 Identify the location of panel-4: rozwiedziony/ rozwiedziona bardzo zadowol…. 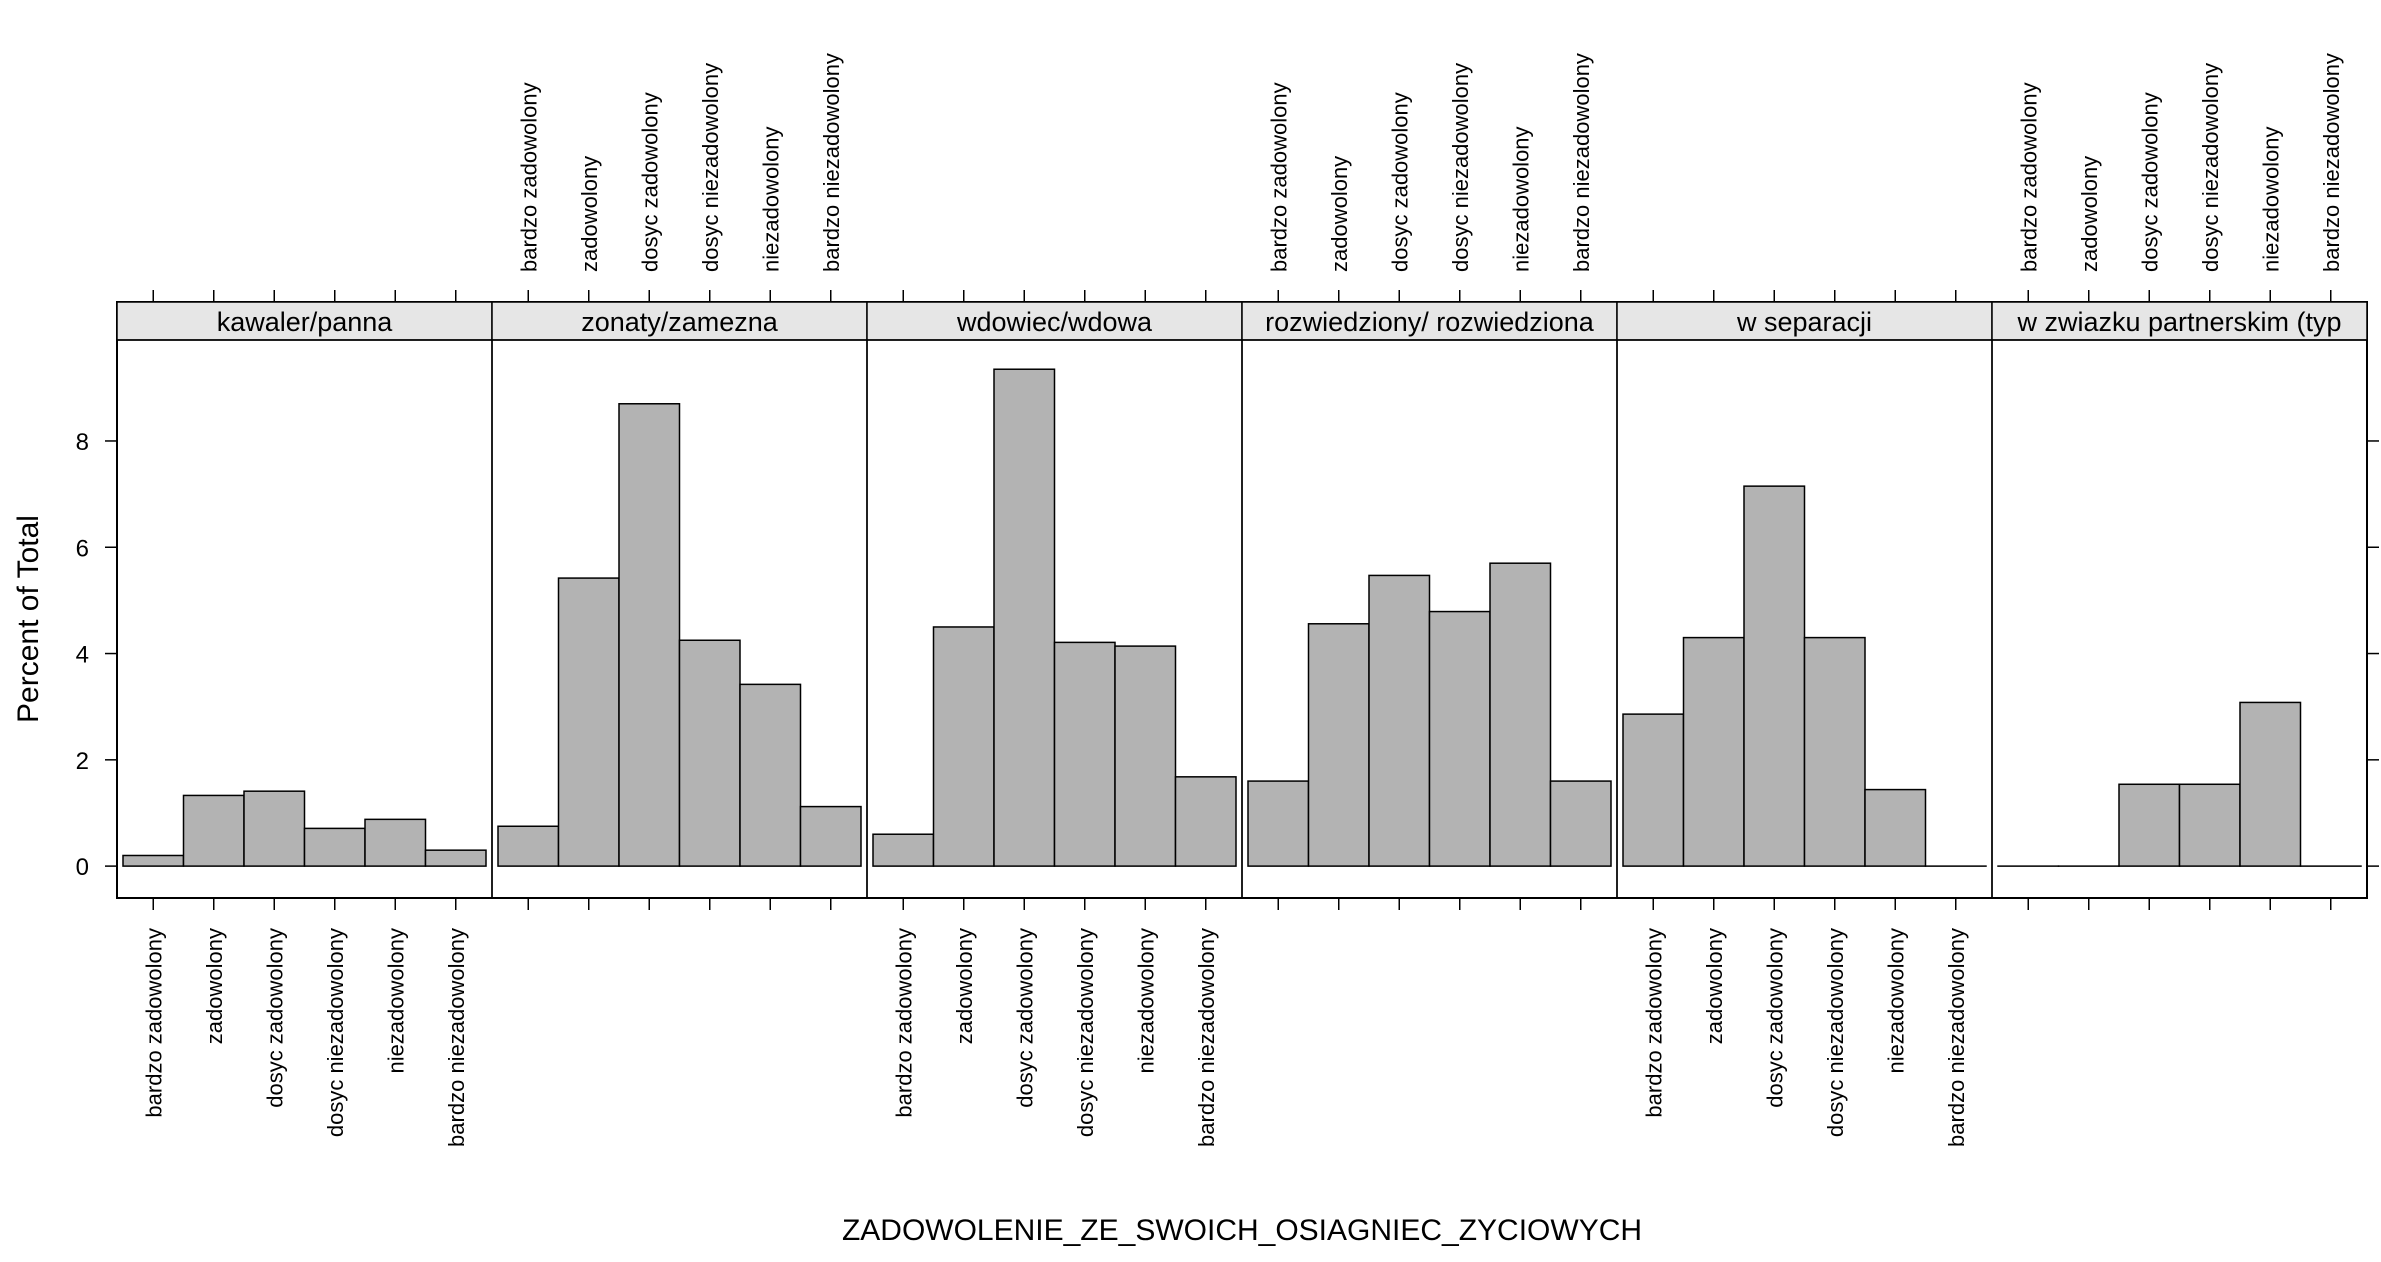
(1429, 481).